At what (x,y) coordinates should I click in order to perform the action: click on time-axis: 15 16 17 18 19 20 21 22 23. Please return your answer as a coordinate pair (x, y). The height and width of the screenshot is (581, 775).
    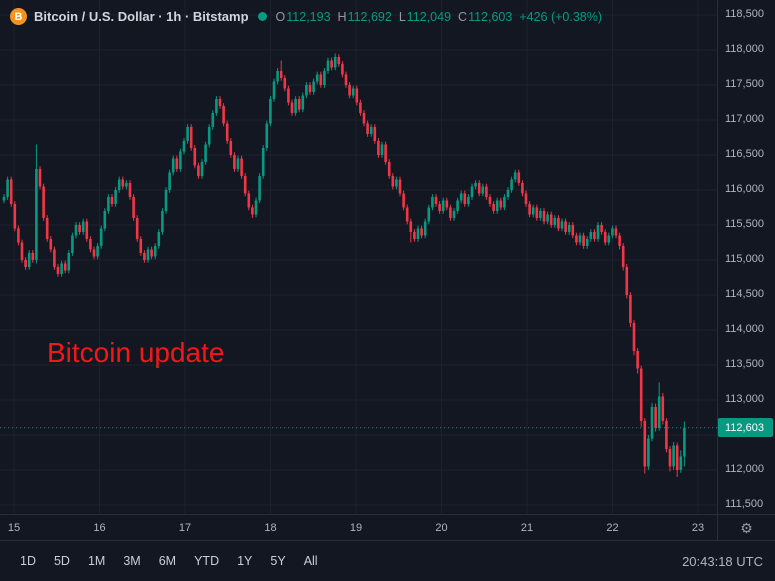
    Looking at the image, I should click on (358, 527).